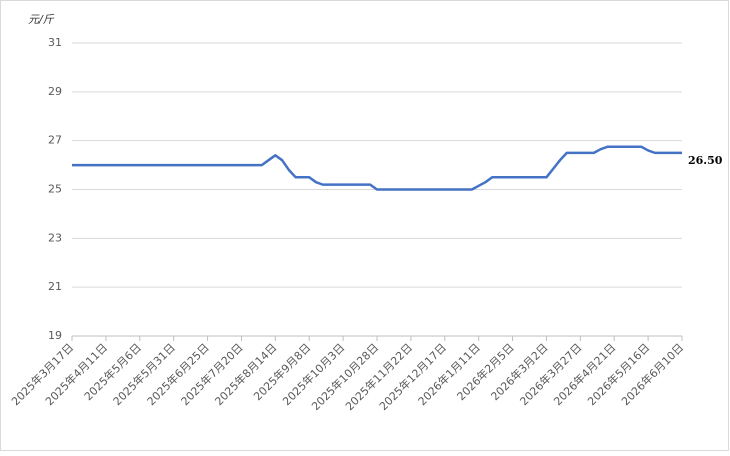  Describe the element at coordinates (55, 189) in the screenshot. I see `y-tick-label: 25` at that location.